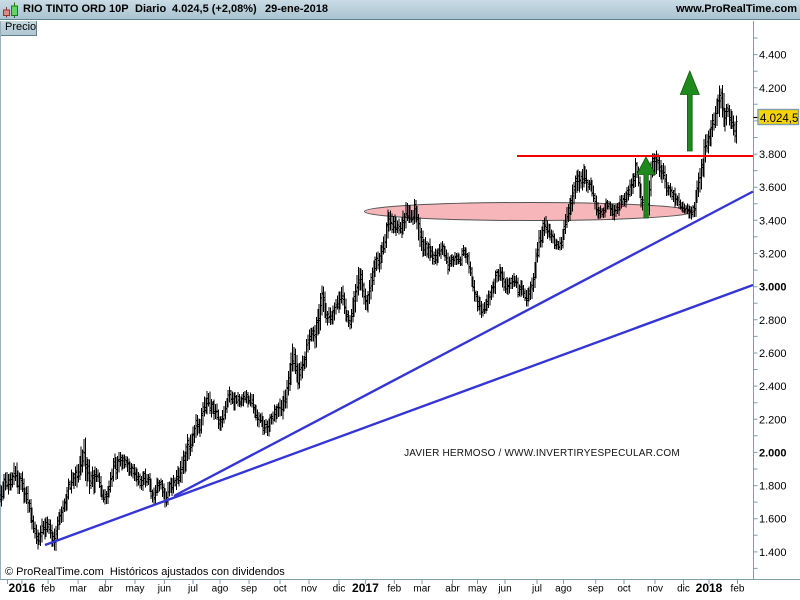 This screenshot has height=600, width=800. What do you see at coordinates (773, 221) in the screenshot?
I see `svg-text: 3.400` at bounding box center [773, 221].